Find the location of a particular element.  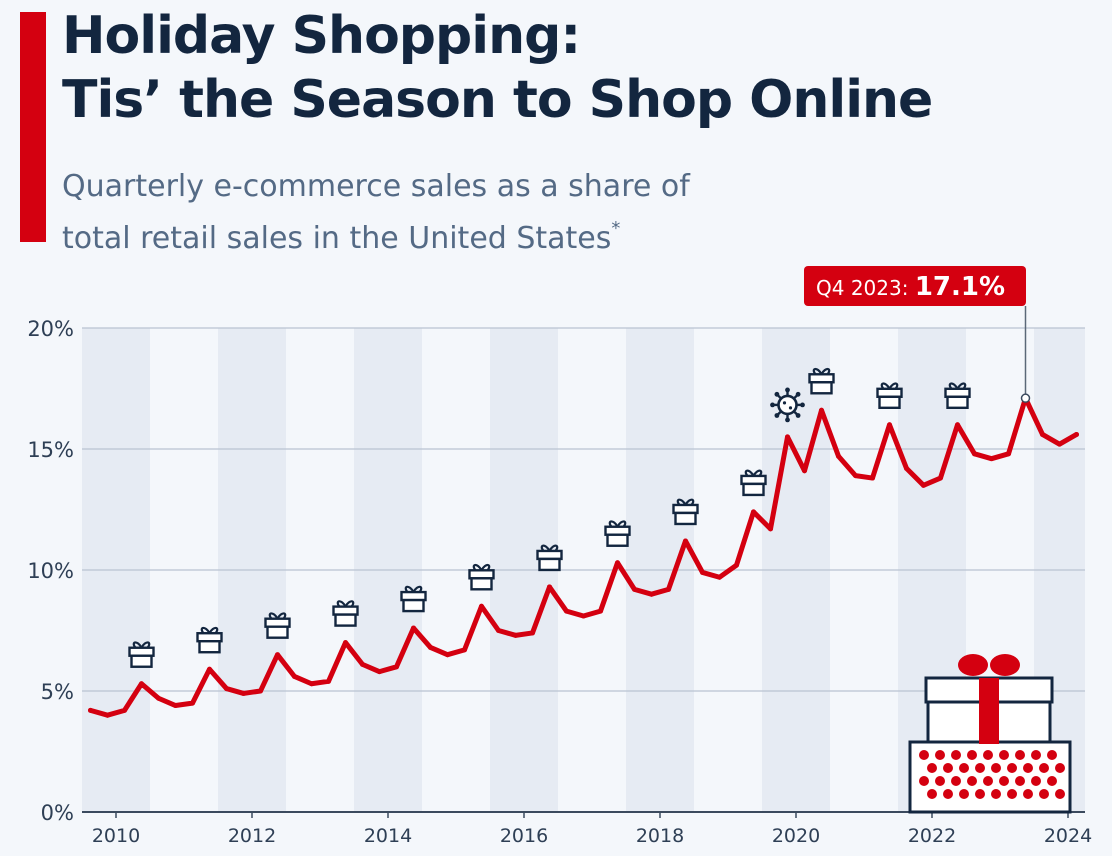

callout-value: 17.1% is located at coordinates (960, 287).